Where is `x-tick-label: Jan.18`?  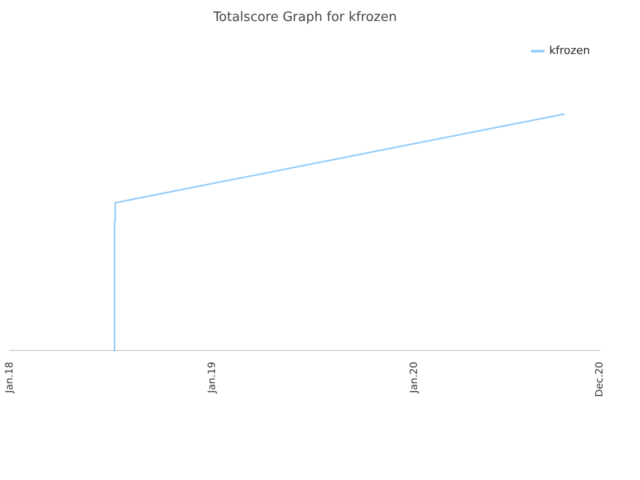
x-tick-label: Jan.18 is located at coordinates (10, 378).